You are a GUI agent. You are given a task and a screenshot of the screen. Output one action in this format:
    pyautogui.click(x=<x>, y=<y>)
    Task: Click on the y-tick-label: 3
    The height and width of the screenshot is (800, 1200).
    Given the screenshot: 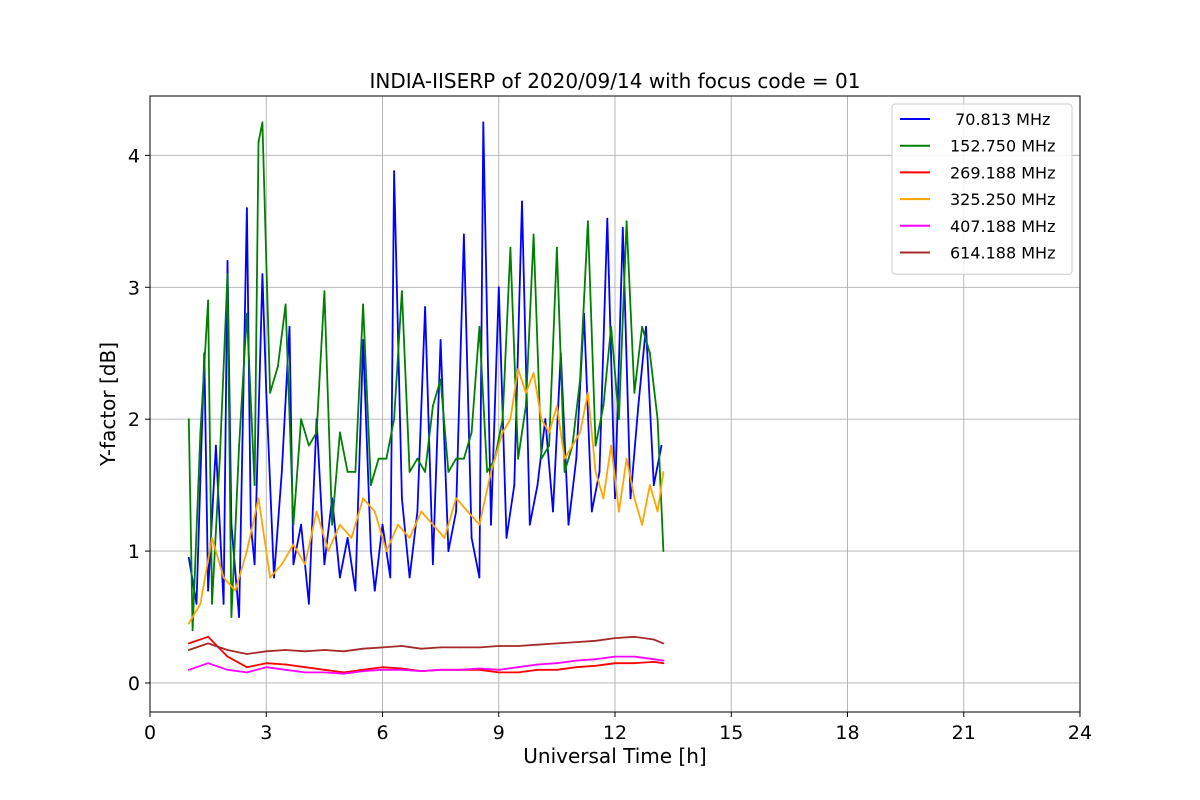 What is the action you would take?
    pyautogui.click(x=134, y=288)
    